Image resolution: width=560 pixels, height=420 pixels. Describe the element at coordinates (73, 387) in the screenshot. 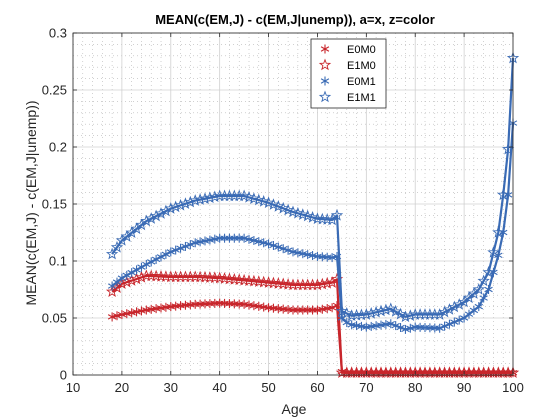

I see `x-tick-label: 10` at that location.